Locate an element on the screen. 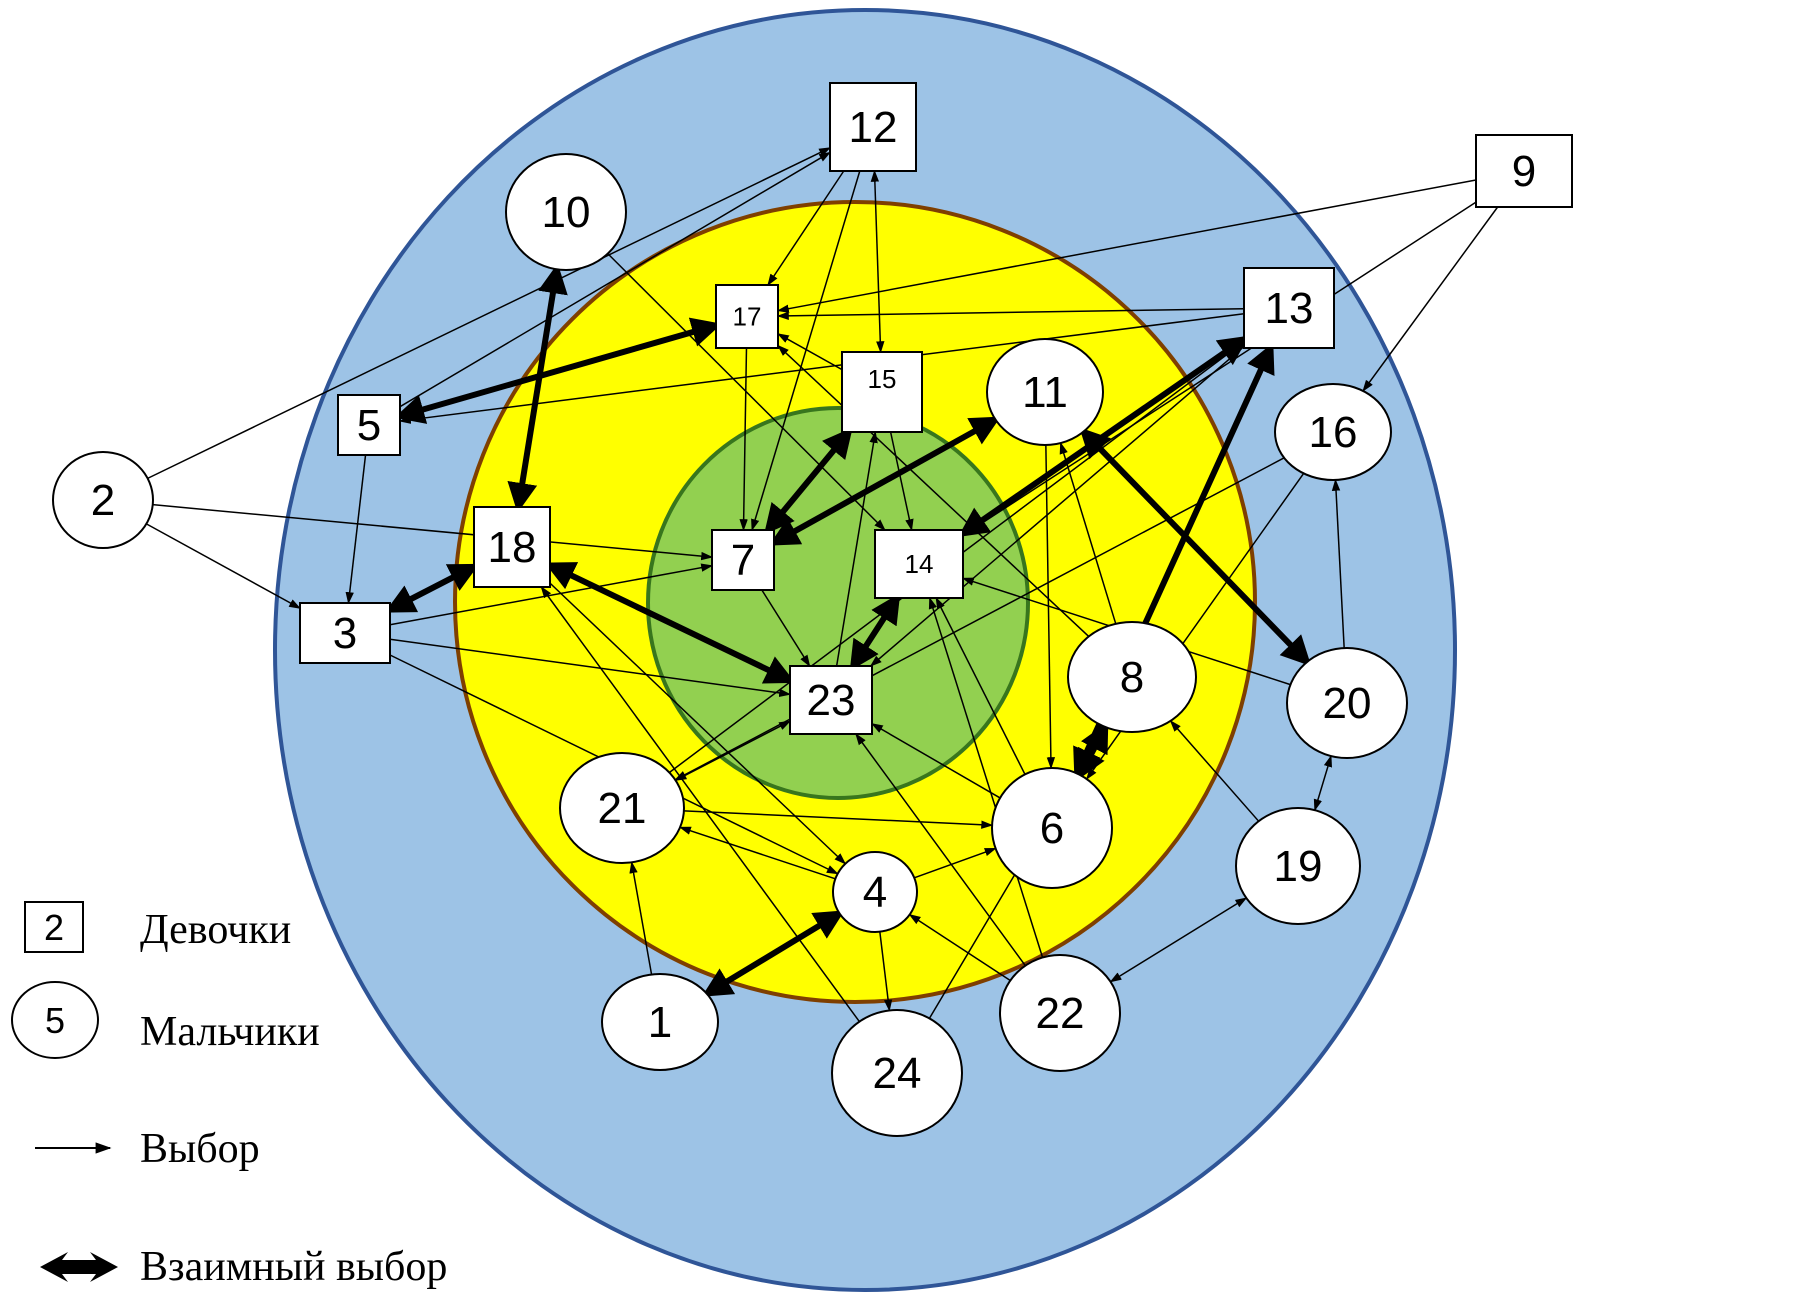 The height and width of the screenshot is (1300, 1811). boy-node-1: 1 is located at coordinates (660, 1022).